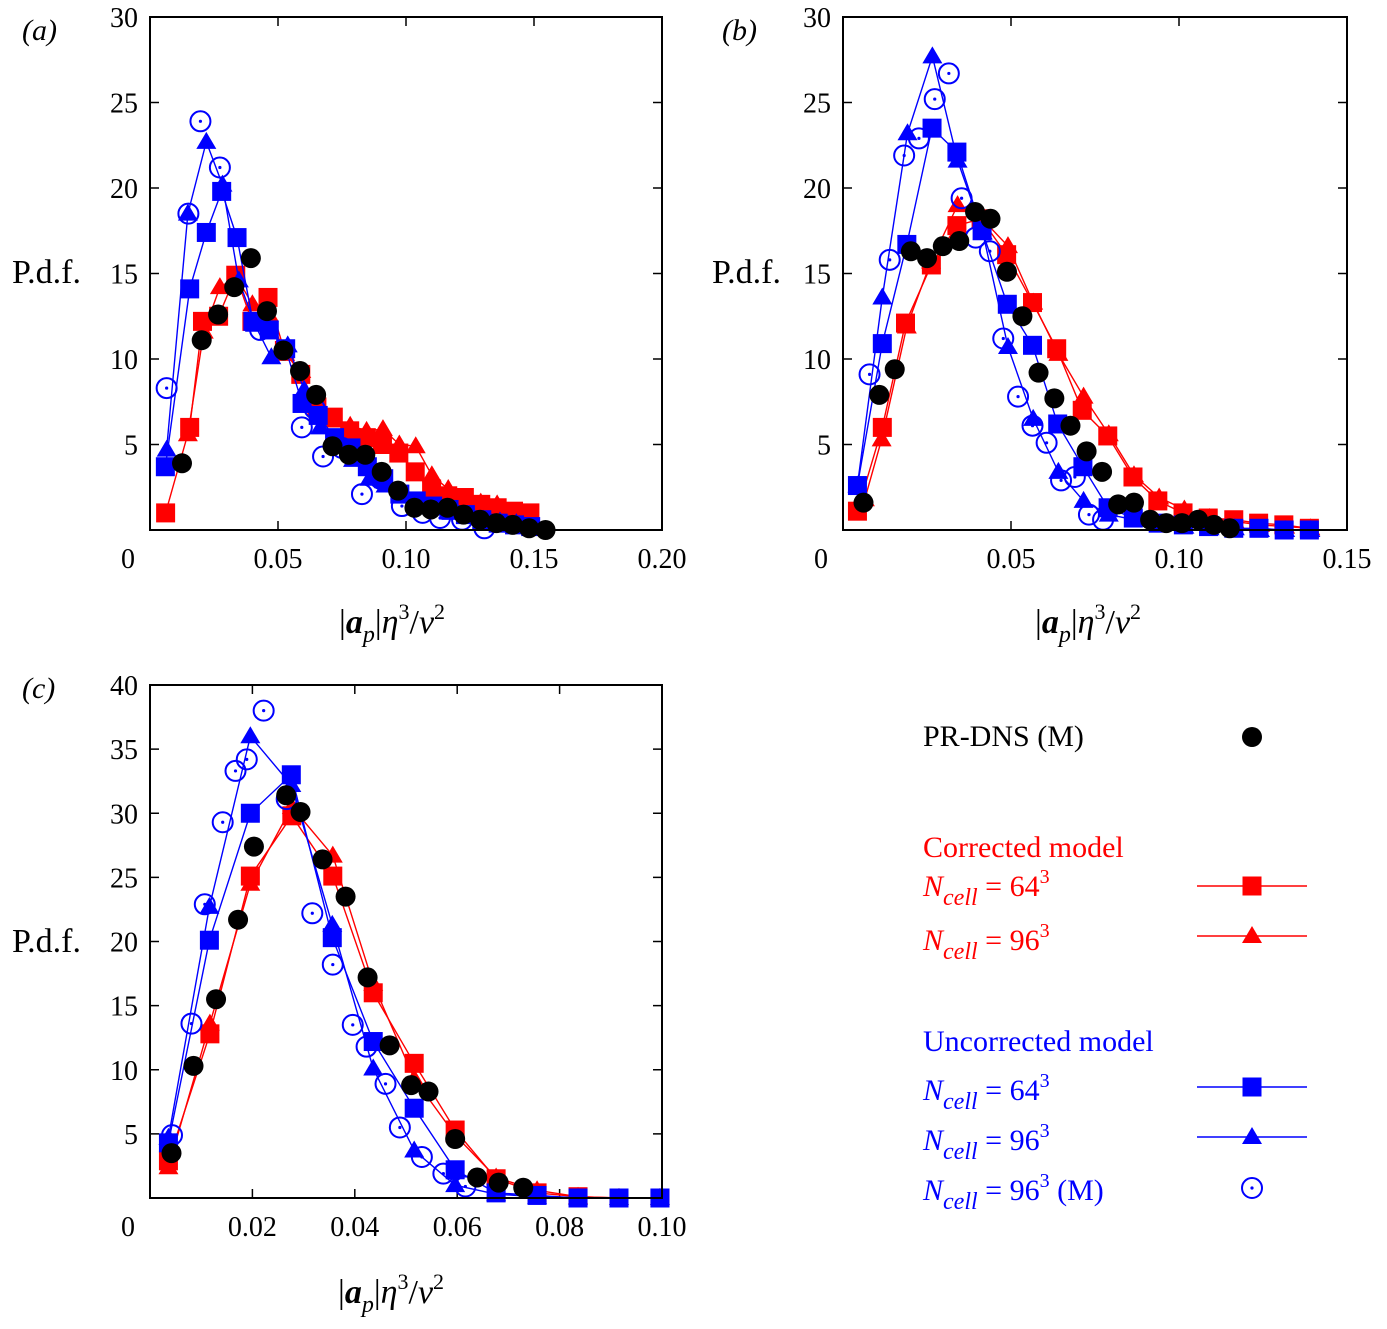 The image size is (1387, 1329). What do you see at coordinates (46, 941) in the screenshot?
I see `panel-c-ylabel: P.d.f.` at bounding box center [46, 941].